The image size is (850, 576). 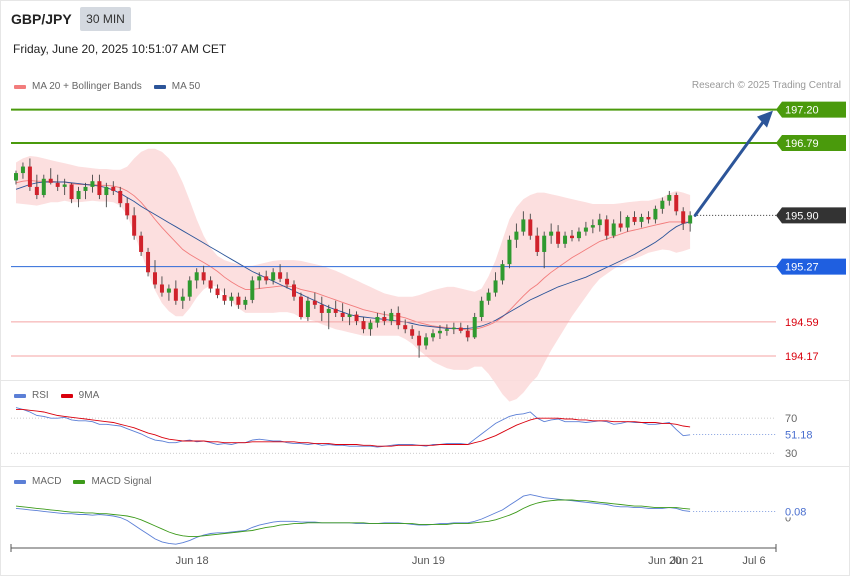 I want to click on macd-signal-line, so click(x=353, y=518).